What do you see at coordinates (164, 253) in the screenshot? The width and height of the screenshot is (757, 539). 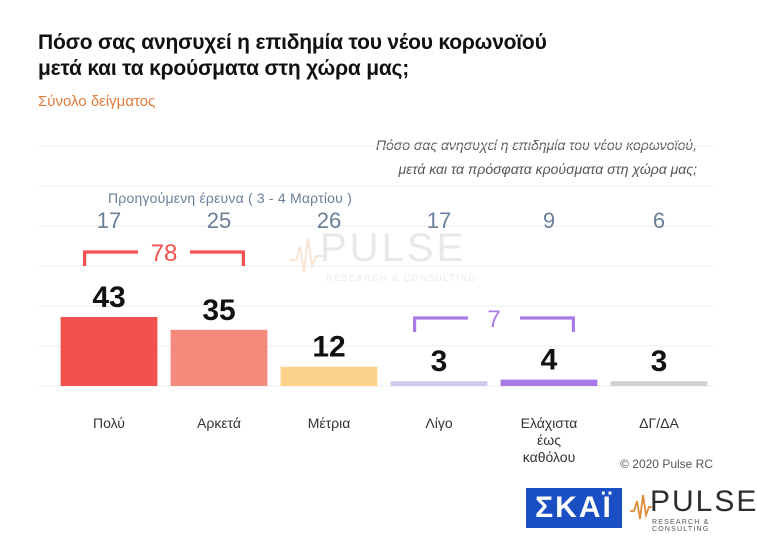 I see `bracket-total-label: 78` at bounding box center [164, 253].